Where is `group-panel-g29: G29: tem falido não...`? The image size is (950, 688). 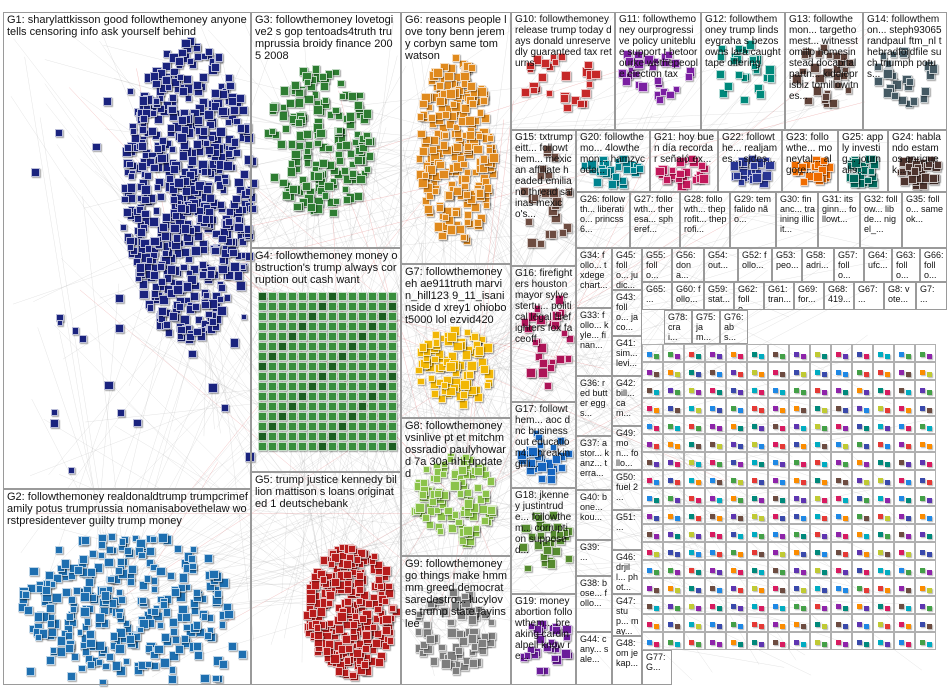 group-panel-g29: G29: tem falido não... is located at coordinates (753, 220).